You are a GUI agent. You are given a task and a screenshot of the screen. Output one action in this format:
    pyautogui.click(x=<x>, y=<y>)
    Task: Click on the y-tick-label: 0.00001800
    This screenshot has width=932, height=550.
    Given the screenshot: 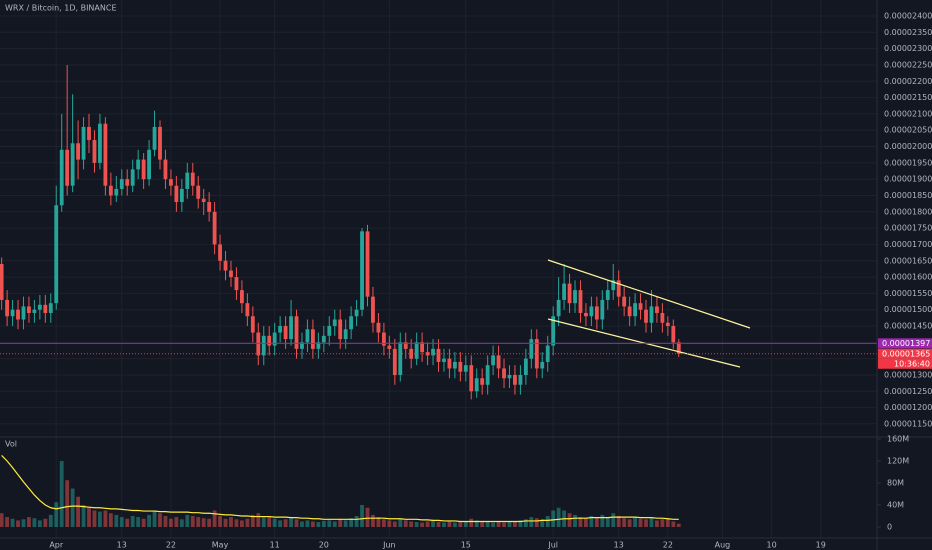 What is the action you would take?
    pyautogui.click(x=908, y=211)
    